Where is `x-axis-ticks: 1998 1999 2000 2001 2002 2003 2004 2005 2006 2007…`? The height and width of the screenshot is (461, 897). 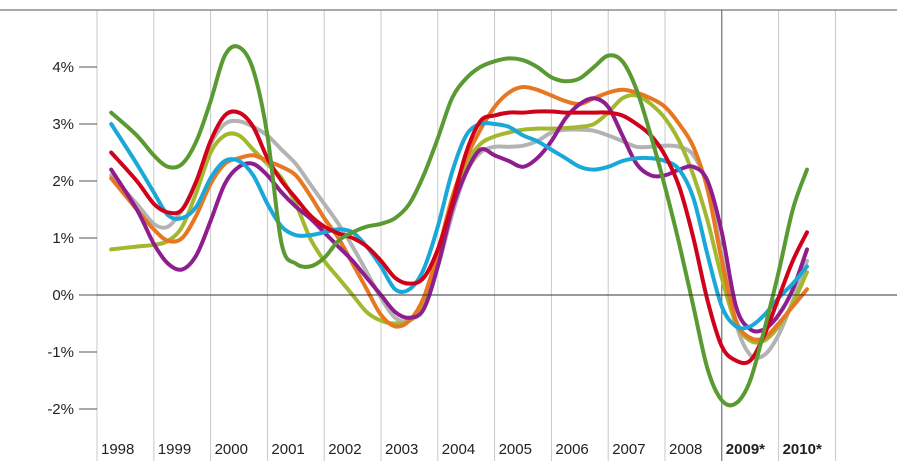
x-axis-ticks: 1998 1999 2000 2001 2002 2003 2004 2005 2006 2007… is located at coordinates (461, 449).